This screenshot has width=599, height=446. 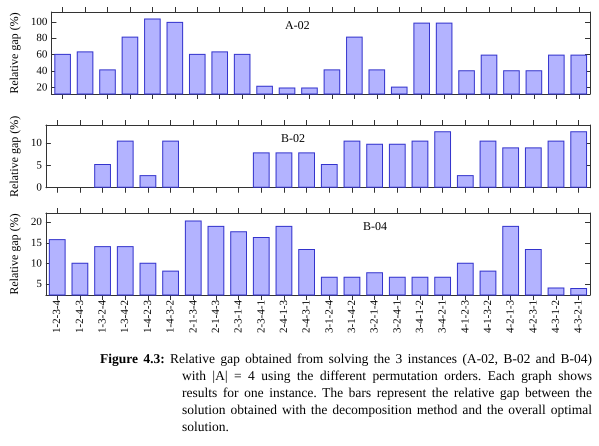 I want to click on y-tick-label: 100, so click(x=39, y=22).